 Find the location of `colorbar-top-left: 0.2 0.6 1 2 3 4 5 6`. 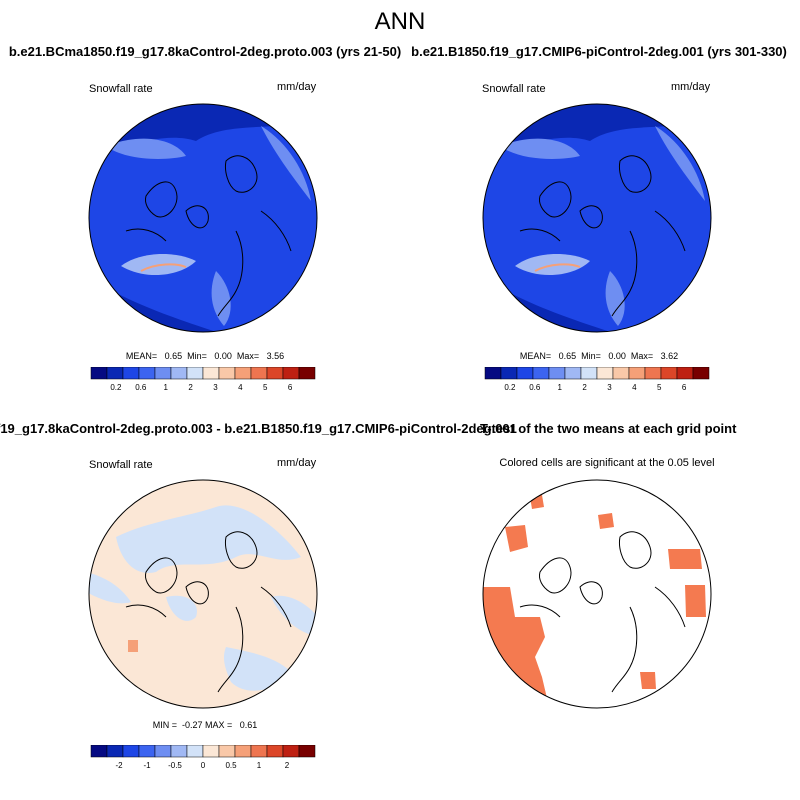

colorbar-top-left: 0.2 0.6 1 2 3 4 5 6 is located at coordinates (203, 379).